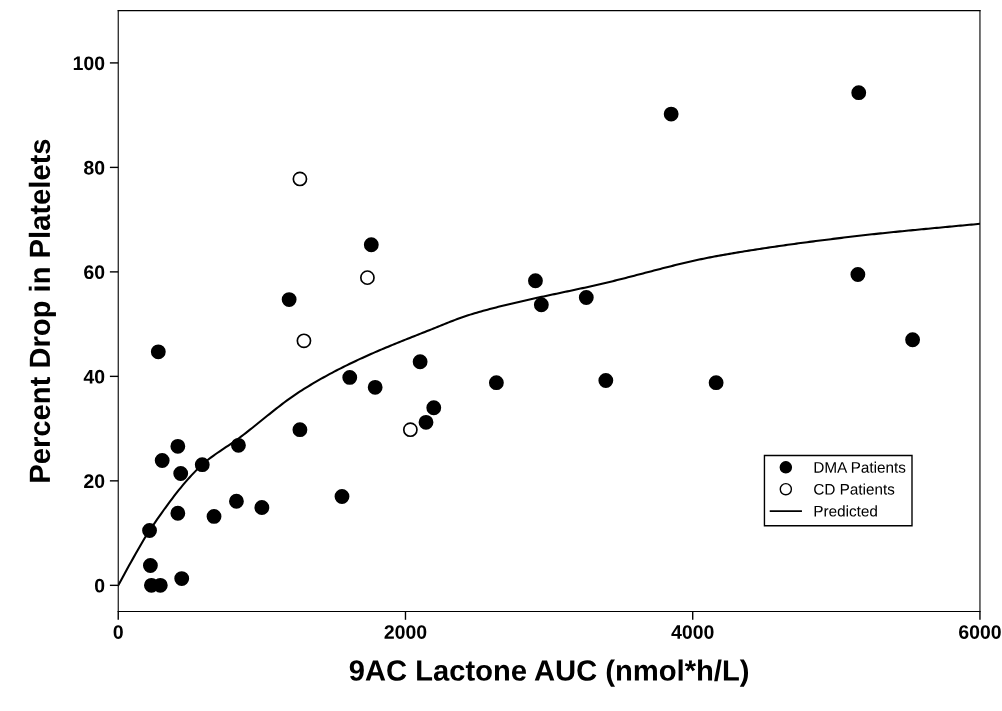 The height and width of the screenshot is (711, 1002). Describe the element at coordinates (94, 167) in the screenshot. I see `y-tick-label: 80` at that location.